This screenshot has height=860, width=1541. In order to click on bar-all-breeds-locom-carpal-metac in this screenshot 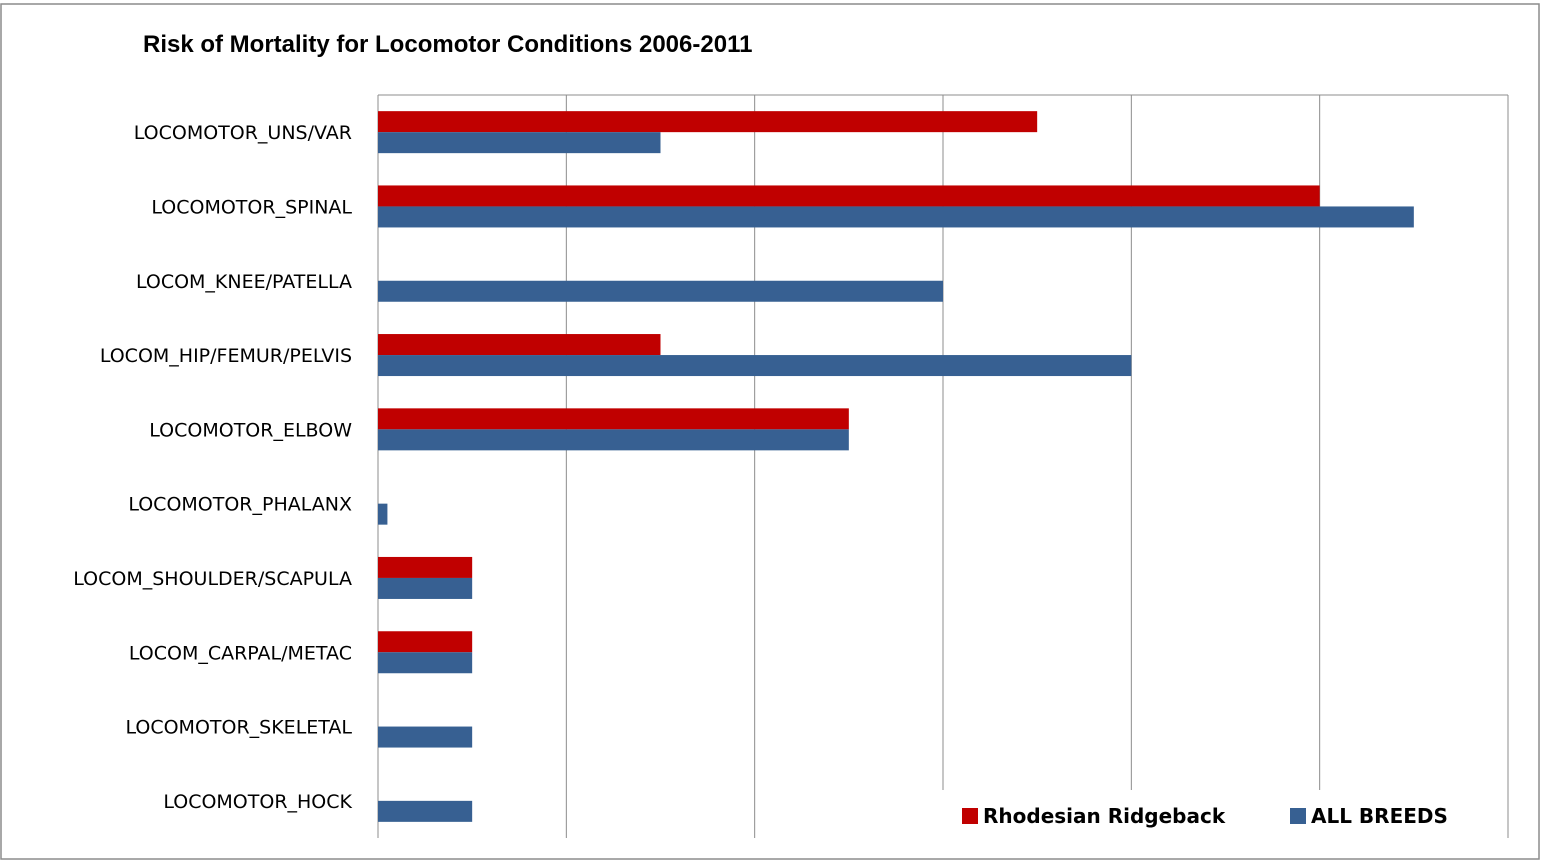, I will do `click(425, 663)`.